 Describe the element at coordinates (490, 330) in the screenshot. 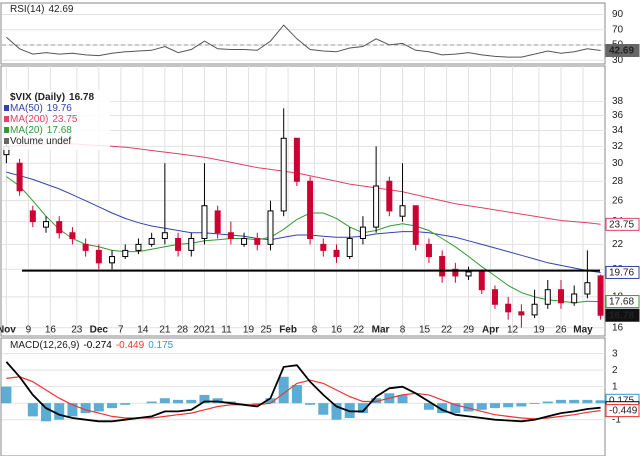

I see `x-tick-label: Apr` at that location.